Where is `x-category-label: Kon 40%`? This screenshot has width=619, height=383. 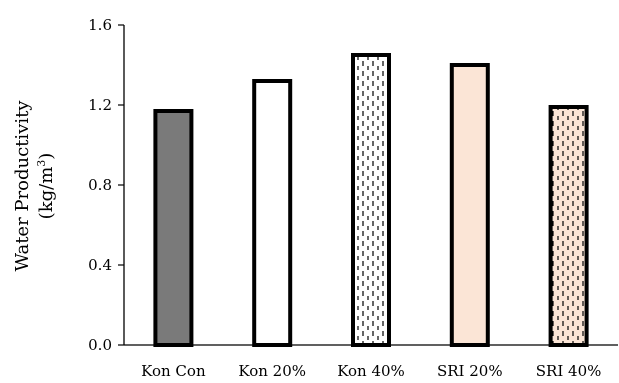 x-category-label: Kon 40% is located at coordinates (371, 371).